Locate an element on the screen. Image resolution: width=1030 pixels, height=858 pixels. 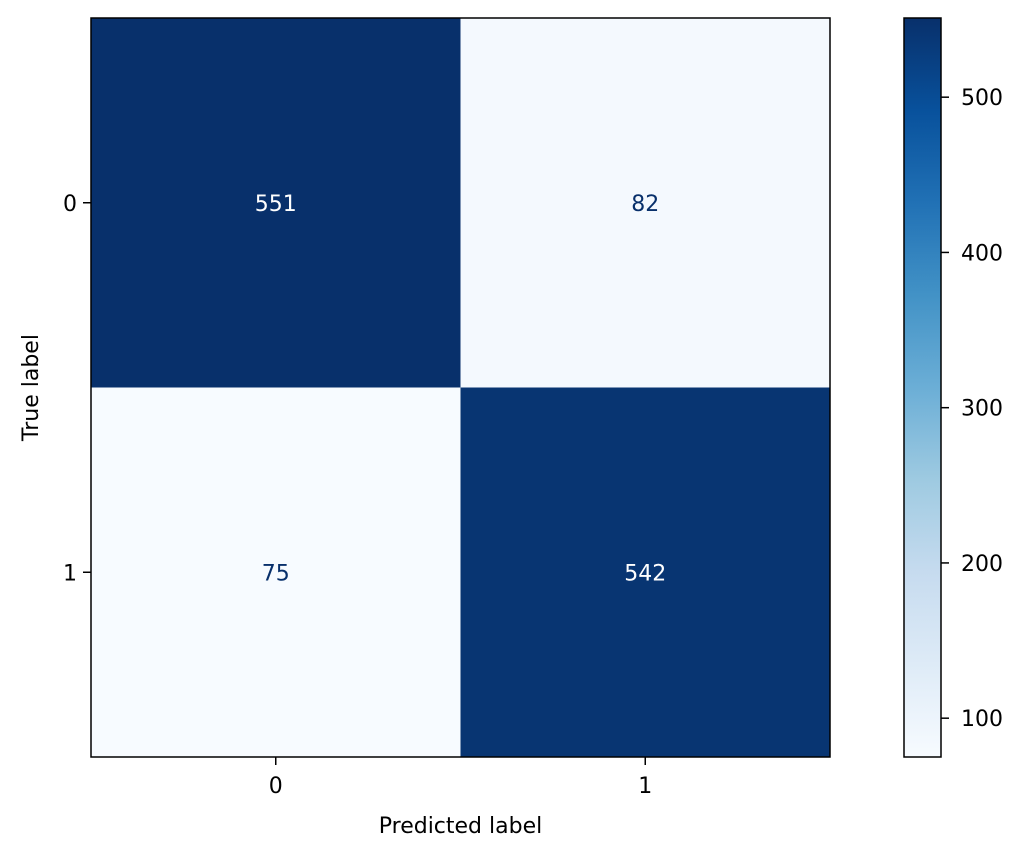
colorbar-tick-label: 100 is located at coordinates (982, 719).